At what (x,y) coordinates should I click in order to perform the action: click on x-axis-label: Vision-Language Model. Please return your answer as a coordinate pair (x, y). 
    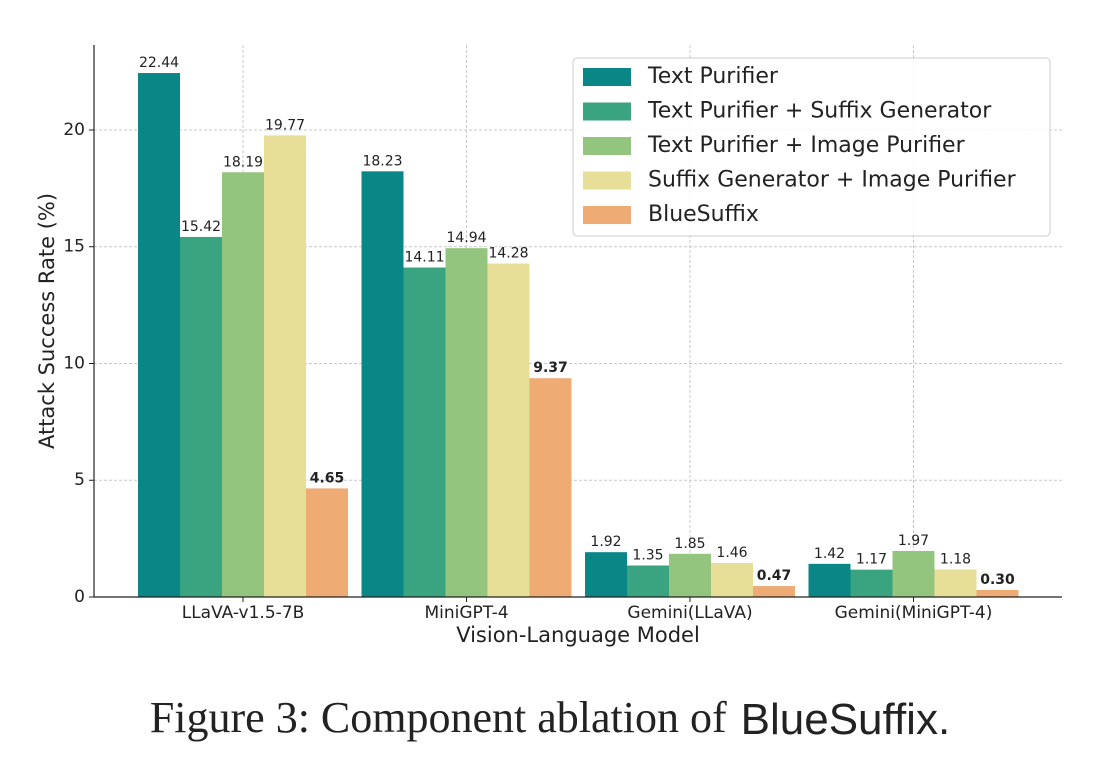
    Looking at the image, I should click on (578, 635).